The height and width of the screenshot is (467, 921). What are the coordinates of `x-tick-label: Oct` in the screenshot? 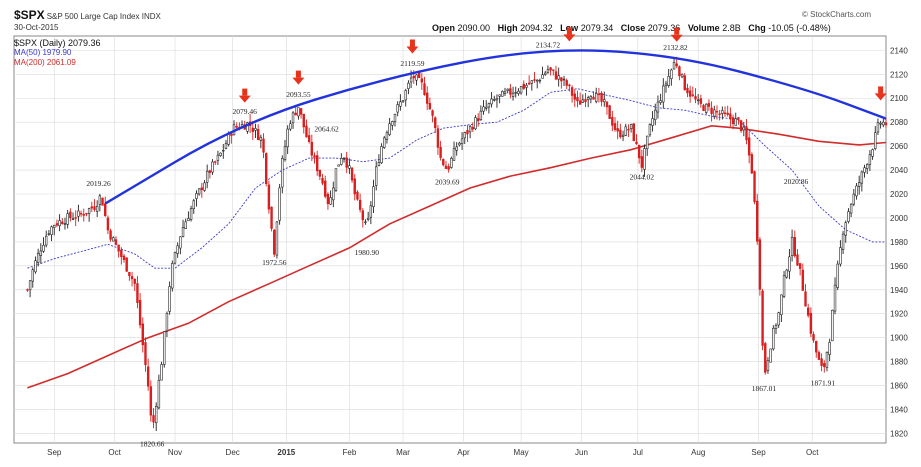 It's located at (114, 452).